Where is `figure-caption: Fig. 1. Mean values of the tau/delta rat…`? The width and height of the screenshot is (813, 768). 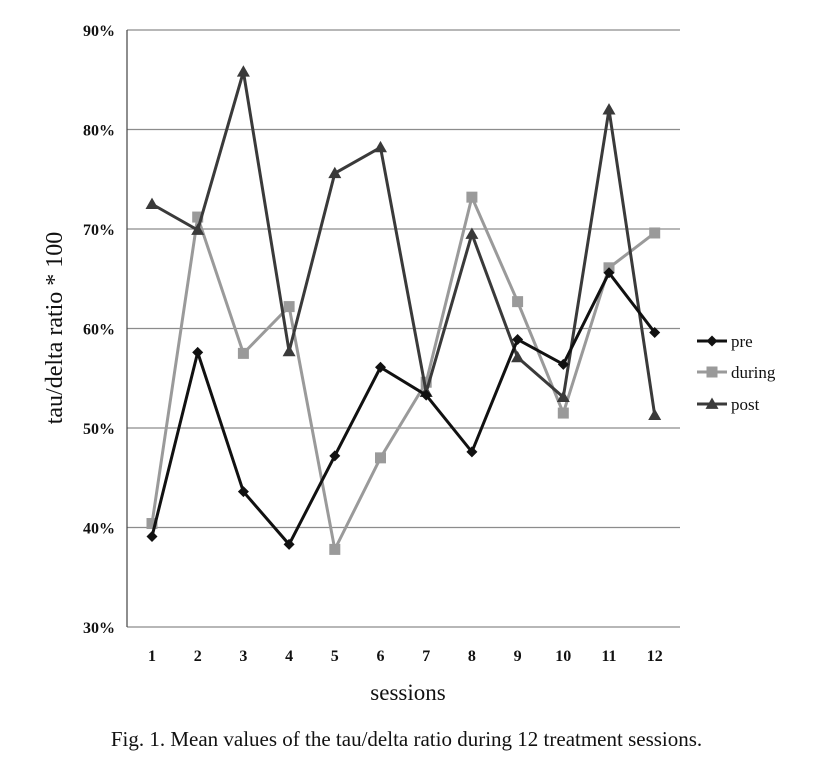 figure-caption: Fig. 1. Mean values of the tau/delta rat… is located at coordinates (406, 739).